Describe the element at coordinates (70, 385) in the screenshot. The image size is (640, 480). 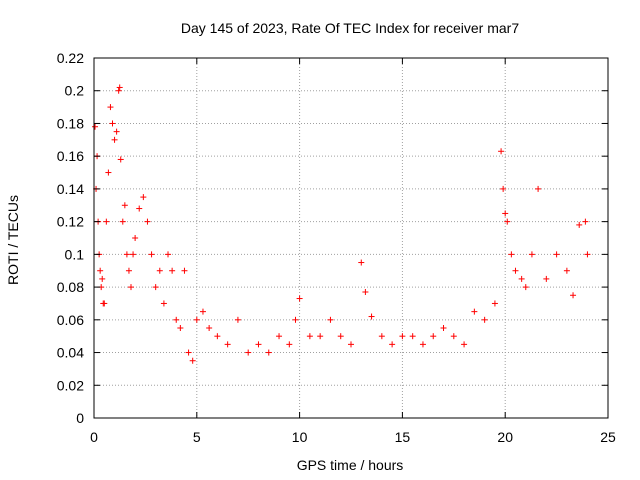
I see `y-tick-label: 0.02` at that location.